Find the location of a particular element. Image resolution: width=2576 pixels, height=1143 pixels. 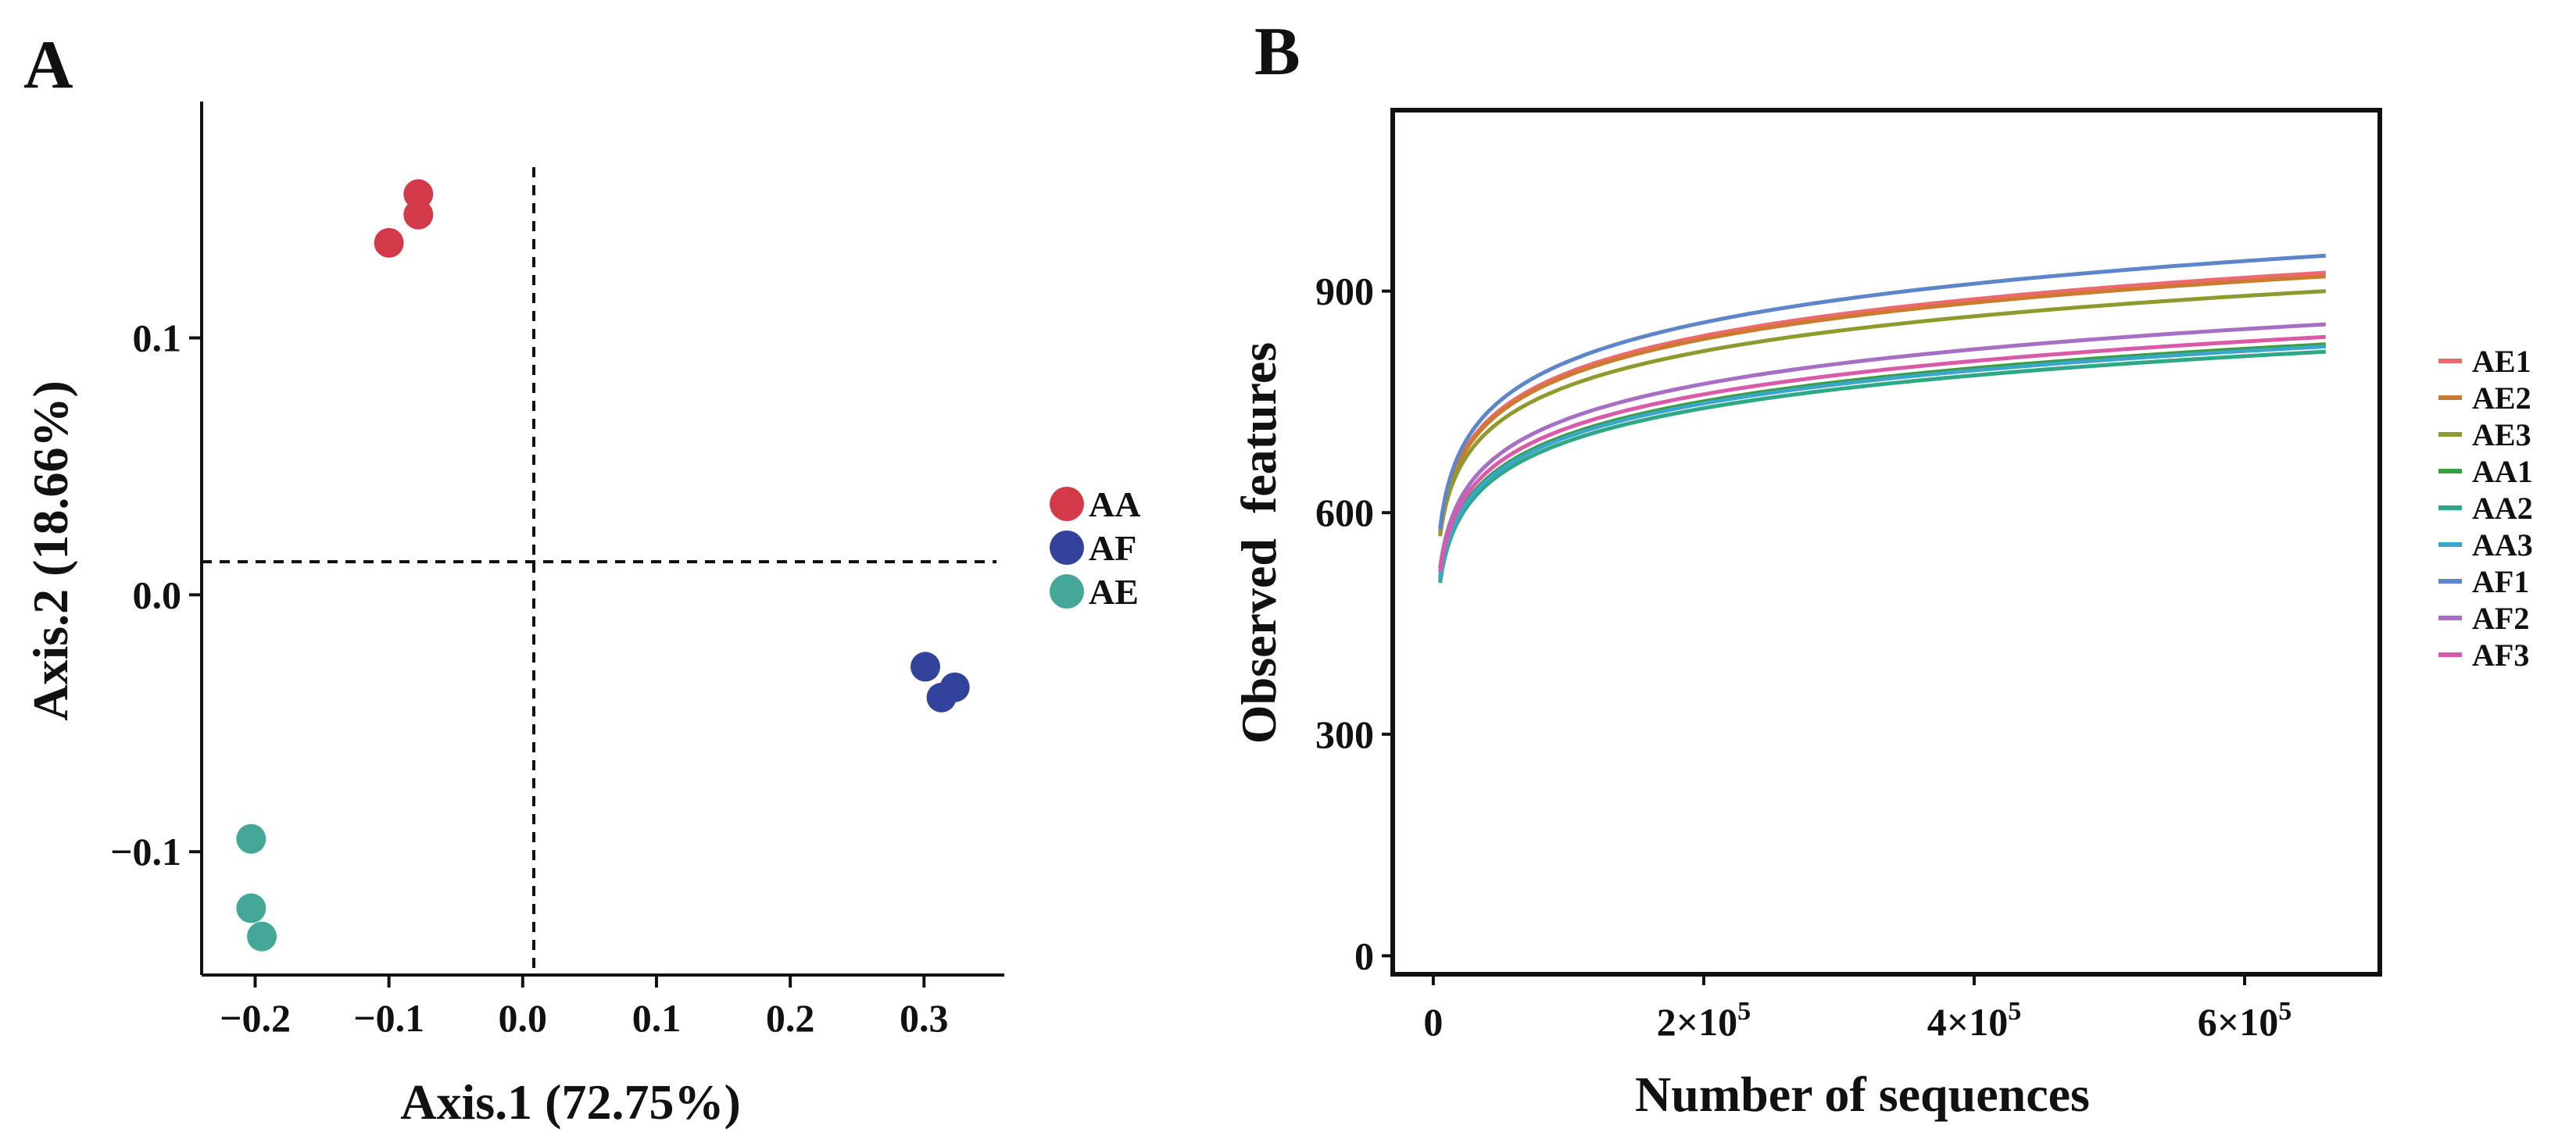

panel-a-x-axis-title: Axis.1 (72.75%) is located at coordinates (570, 1102).